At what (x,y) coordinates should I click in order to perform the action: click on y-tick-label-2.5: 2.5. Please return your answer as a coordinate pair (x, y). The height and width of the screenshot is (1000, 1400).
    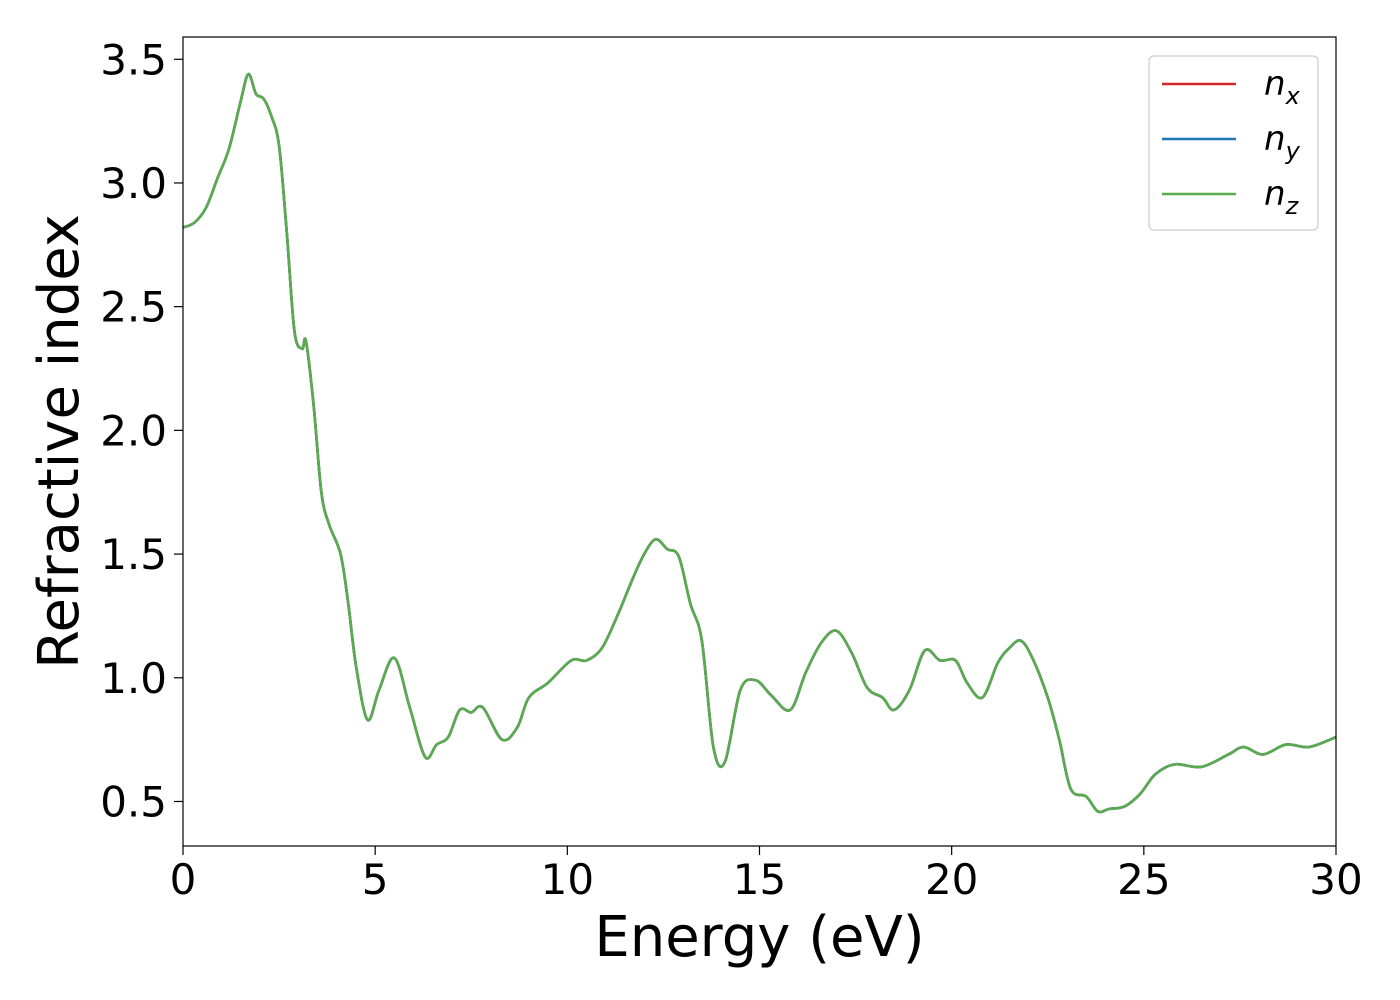
    Looking at the image, I should click on (133, 307).